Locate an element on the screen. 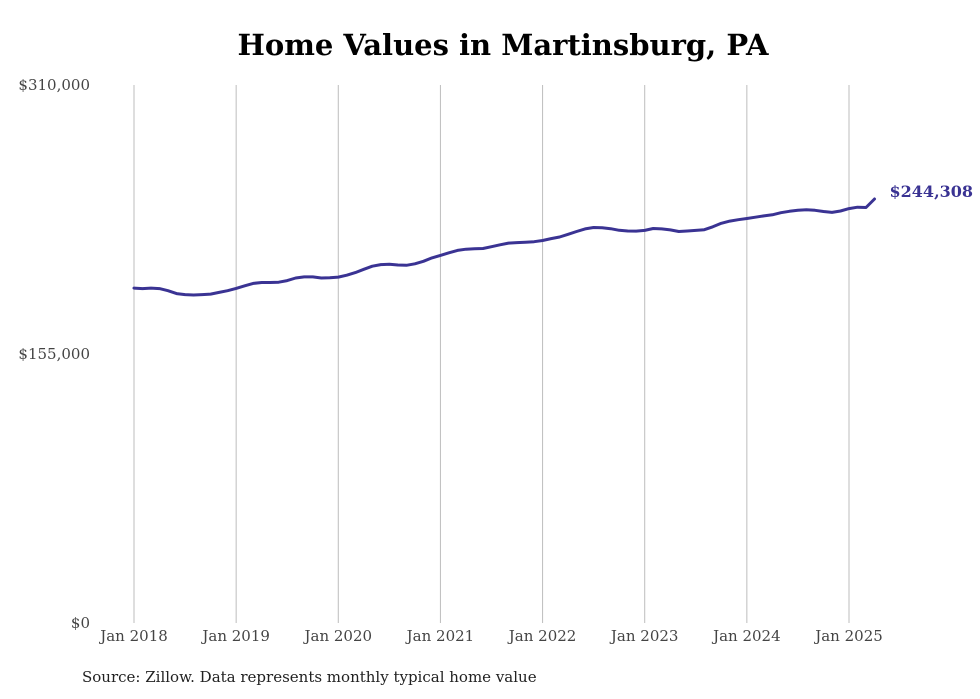 Image resolution: width=980 pixels, height=699 pixels. x-tick-label: Jan 2024 is located at coordinates (746, 636).